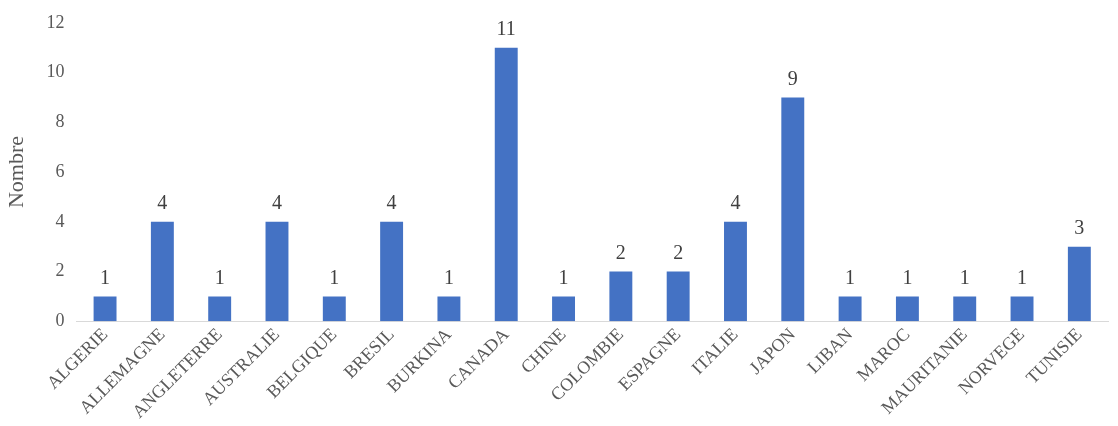  What do you see at coordinates (60, 170) in the screenshot?
I see `y-tick-label: 6` at bounding box center [60, 170].